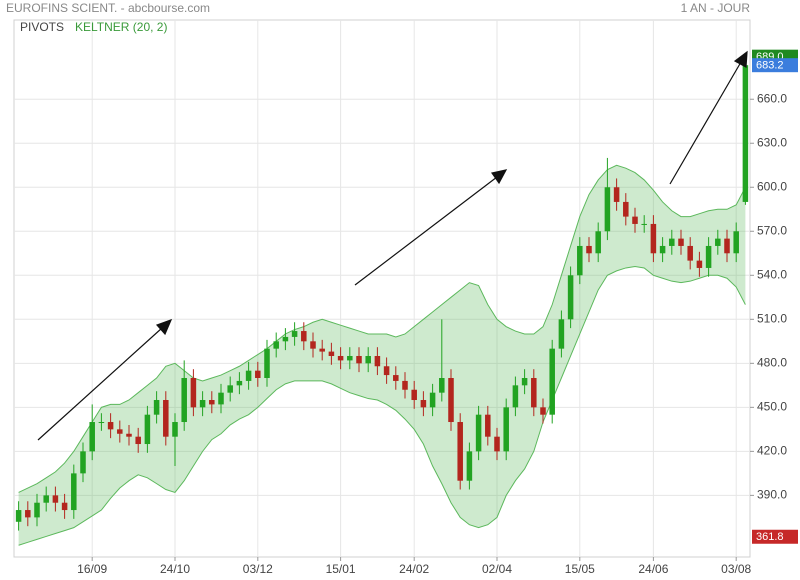 This screenshot has height=580, width=800. I want to click on y-tick-label: 420.0, so click(772, 451).